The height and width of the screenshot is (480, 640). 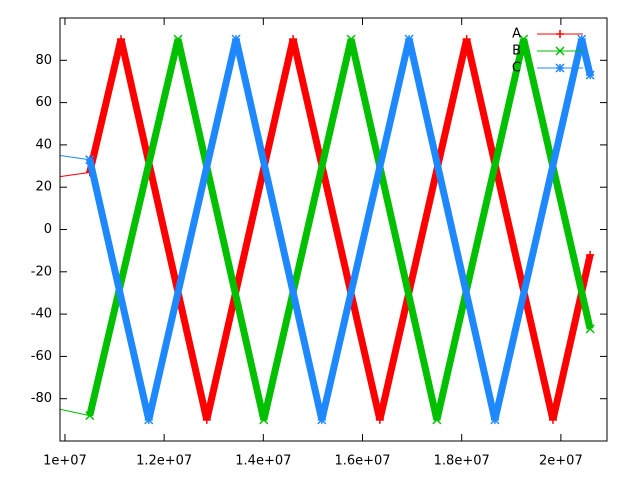 What do you see at coordinates (43, 187) in the screenshot?
I see `y-tick-label: 20` at bounding box center [43, 187].